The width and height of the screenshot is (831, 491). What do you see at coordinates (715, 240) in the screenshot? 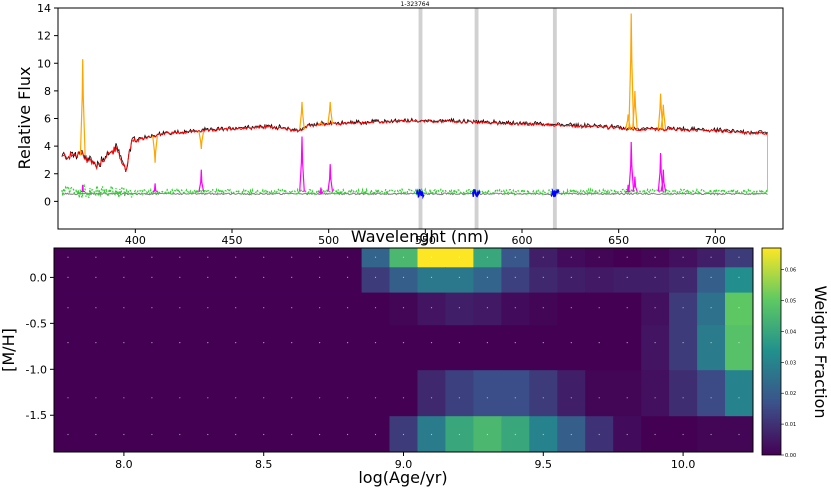
I see `spectrum-x-tick-label-6: 700` at bounding box center [715, 240].